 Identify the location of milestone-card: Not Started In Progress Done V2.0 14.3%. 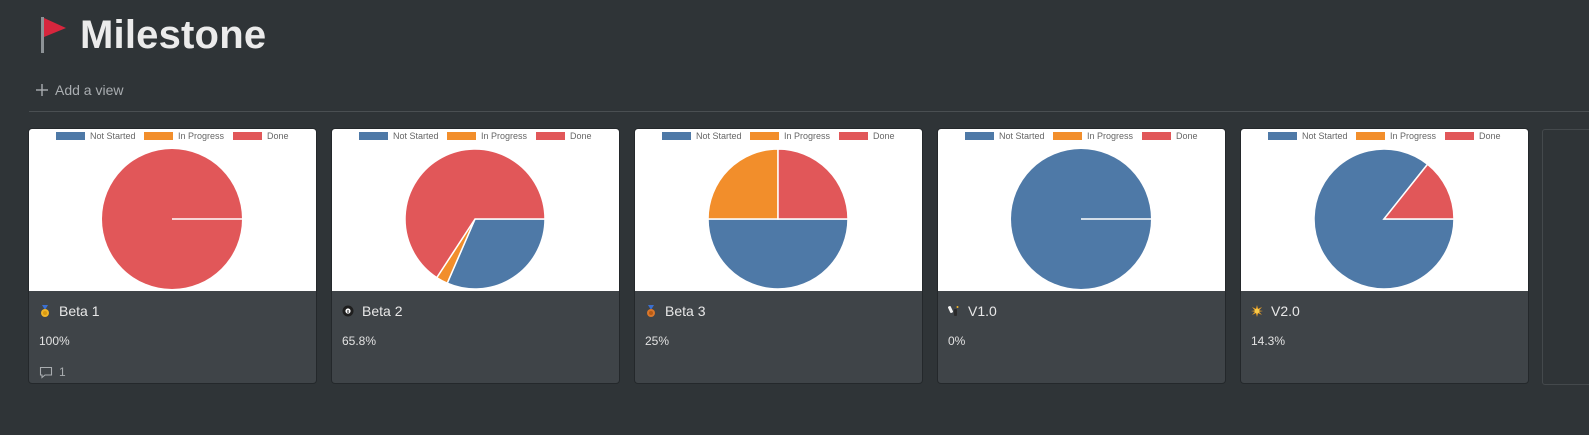
(1384, 256).